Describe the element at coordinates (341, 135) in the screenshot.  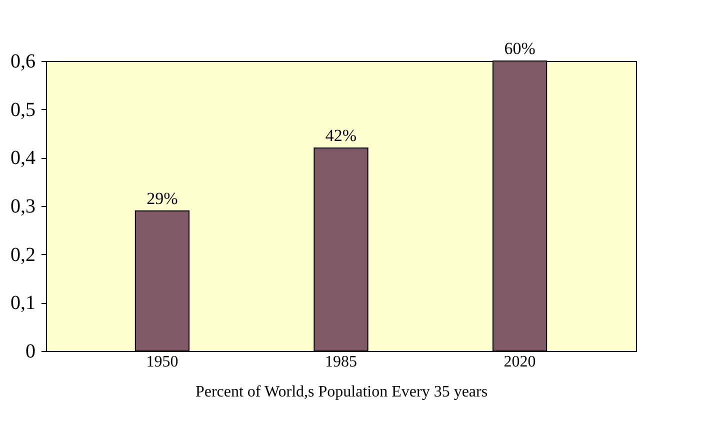
I see `data-label: 42%` at that location.